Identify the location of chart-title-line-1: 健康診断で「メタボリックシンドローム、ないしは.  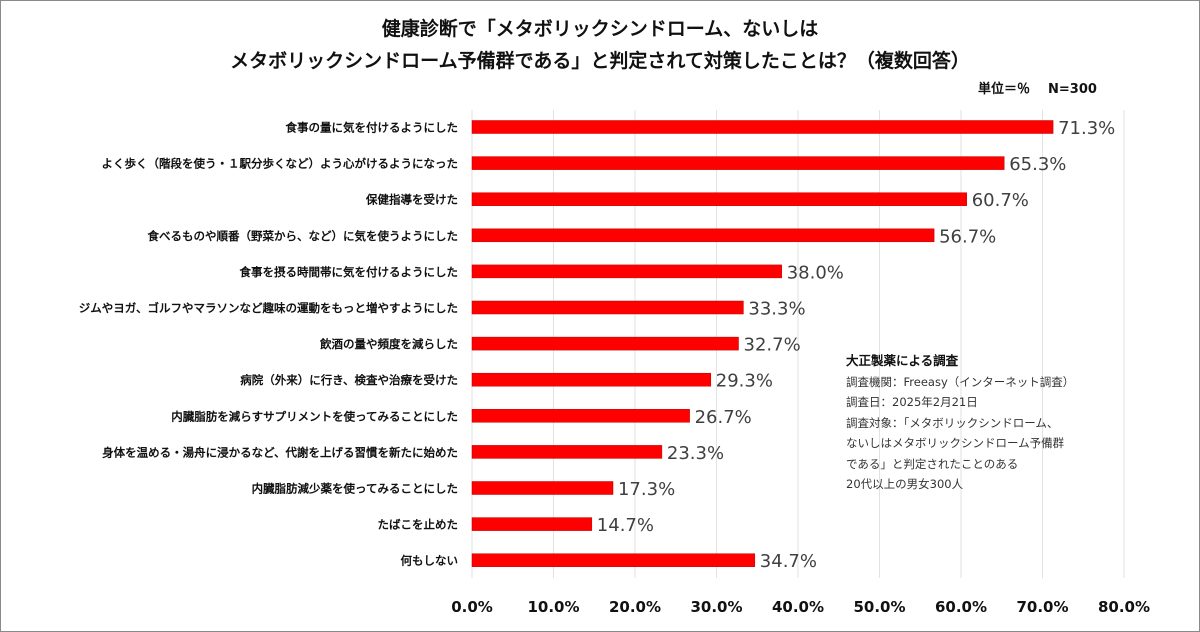
(600, 29).